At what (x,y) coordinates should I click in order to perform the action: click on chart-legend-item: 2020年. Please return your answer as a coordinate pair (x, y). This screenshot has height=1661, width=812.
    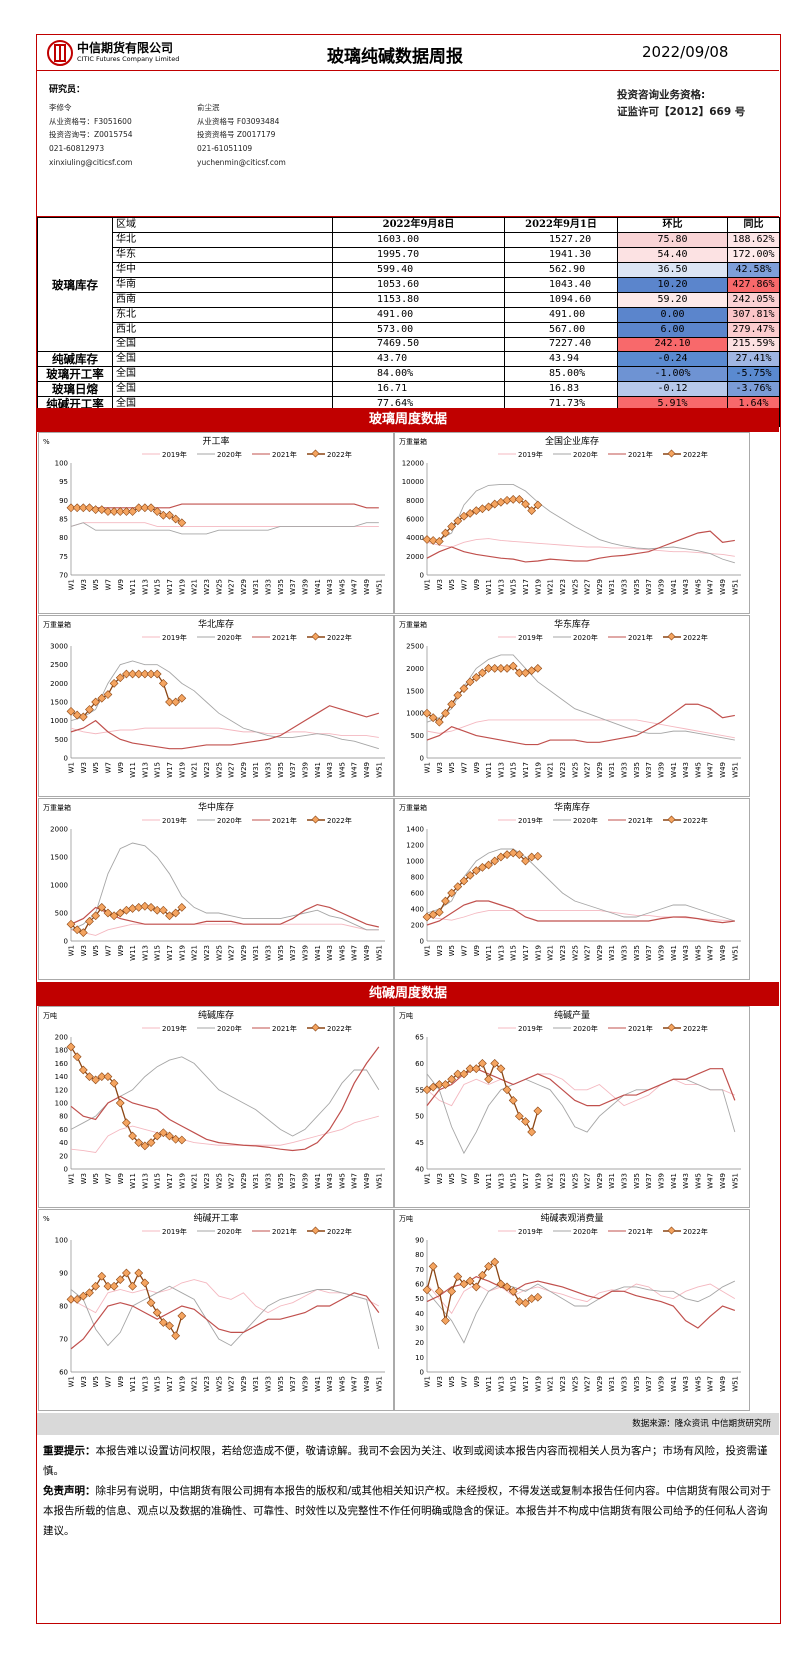
    Looking at the image, I should click on (219, 820).